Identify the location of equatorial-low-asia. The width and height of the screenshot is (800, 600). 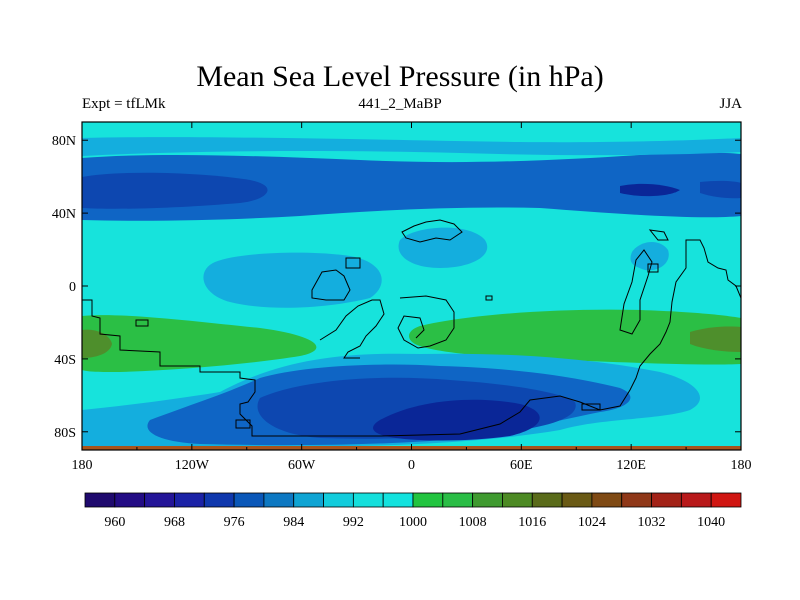
(649, 256).